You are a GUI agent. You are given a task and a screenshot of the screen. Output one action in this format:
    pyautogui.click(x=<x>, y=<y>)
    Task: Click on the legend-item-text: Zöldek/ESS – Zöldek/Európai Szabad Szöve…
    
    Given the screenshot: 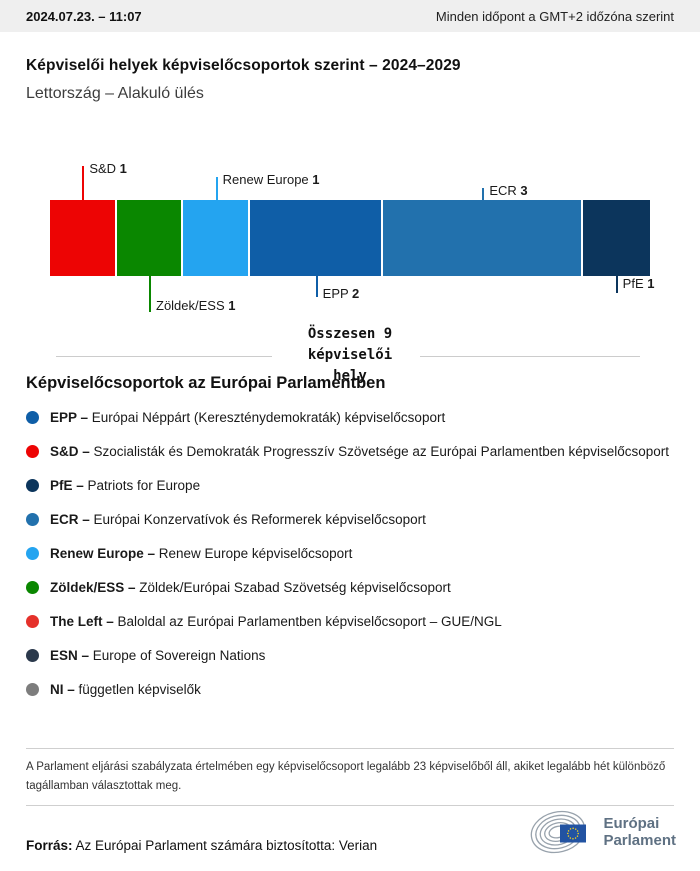 What is the action you would take?
    pyautogui.click(x=250, y=587)
    